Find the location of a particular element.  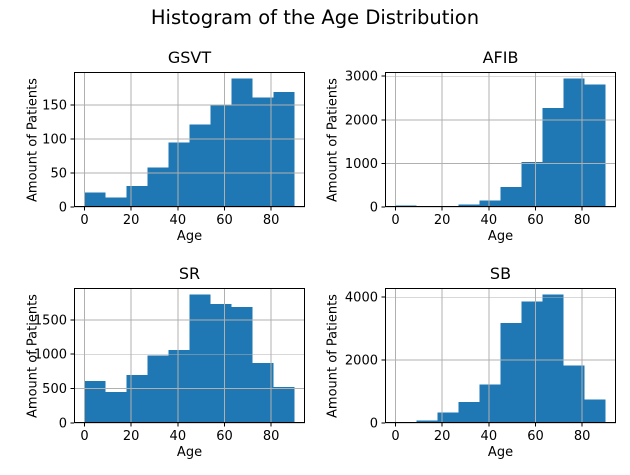

y-tick-label: 50 is located at coordinates (58, 173).